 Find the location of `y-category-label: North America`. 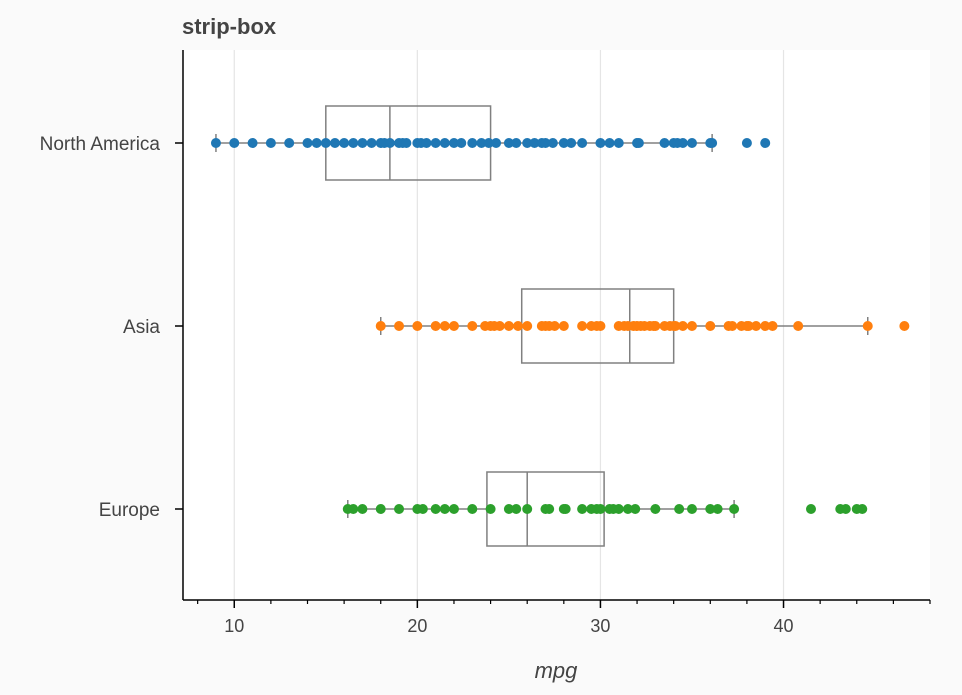

y-category-label: North America is located at coordinates (100, 144).